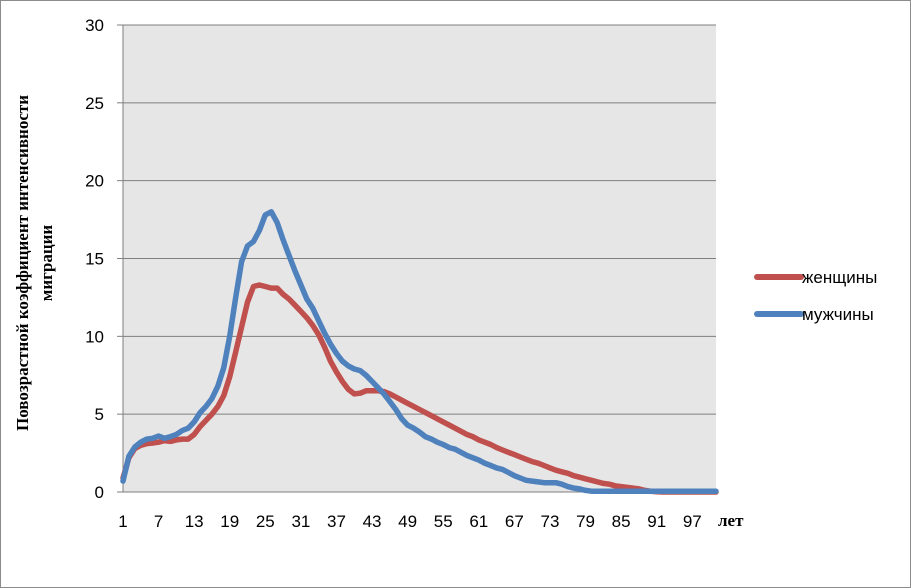 The width and height of the screenshot is (911, 588). What do you see at coordinates (336, 521) in the screenshot?
I see `x-tick-label: 37` at bounding box center [336, 521].